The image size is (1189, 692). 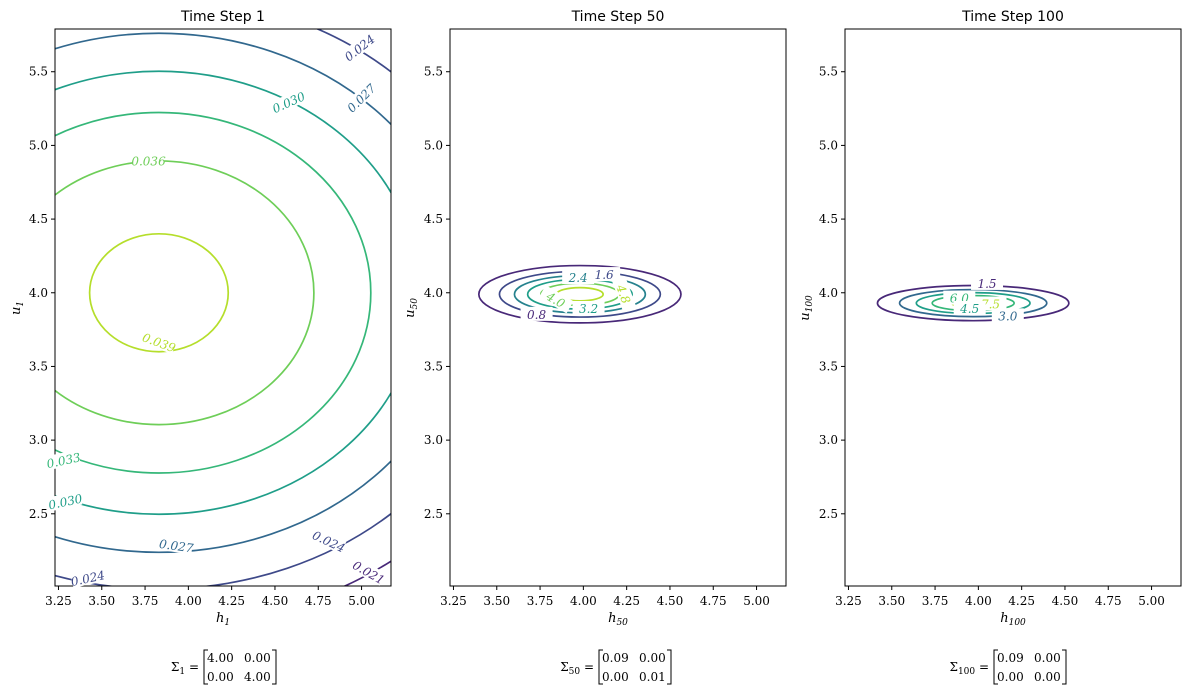 I want to click on panel-3-covariance-label: Σ100 = 0.09 0.00 0.00 0.00, so click(x=1008, y=667).